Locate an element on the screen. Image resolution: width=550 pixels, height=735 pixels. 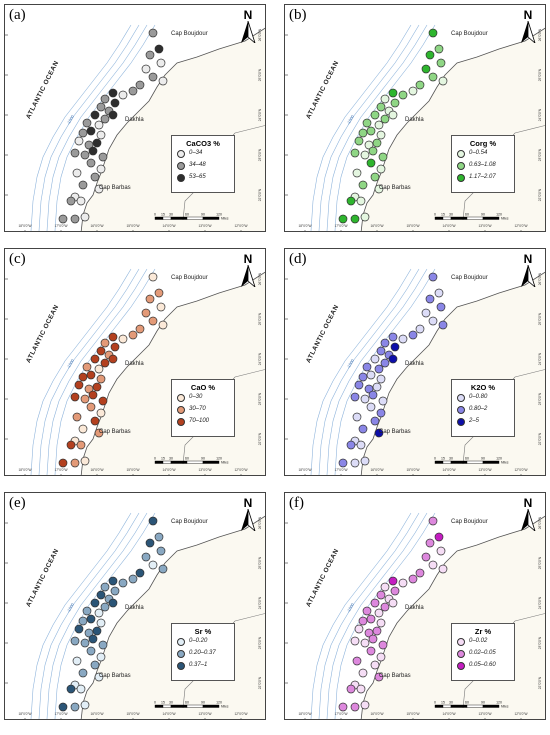
cap-boujdour-label: Cap Boujdour is located at coordinates (469, 522).